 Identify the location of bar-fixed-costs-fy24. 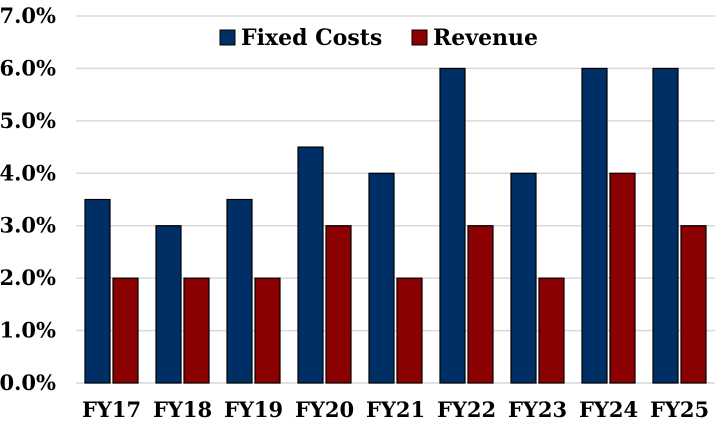
(594, 225).